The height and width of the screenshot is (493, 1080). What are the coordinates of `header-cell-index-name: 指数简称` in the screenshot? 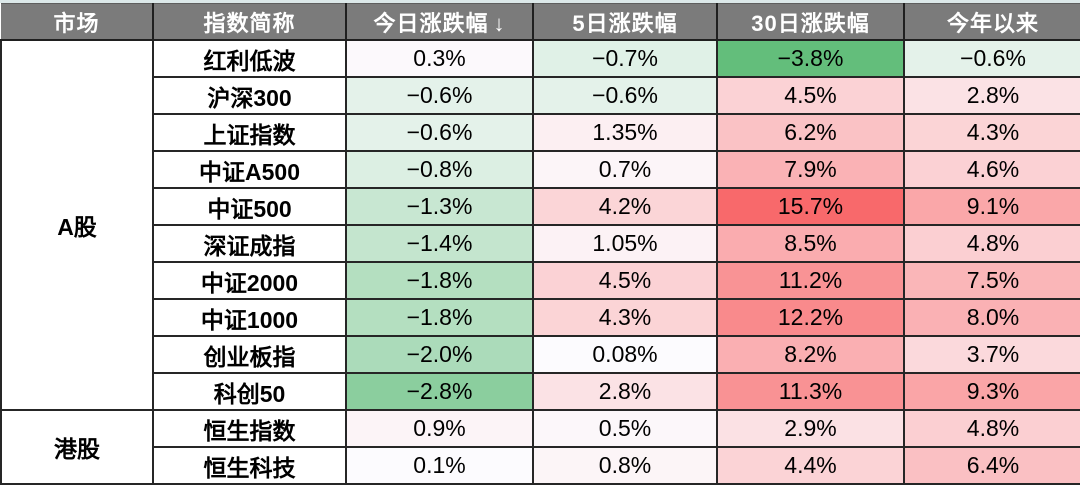 It's located at (249, 22).